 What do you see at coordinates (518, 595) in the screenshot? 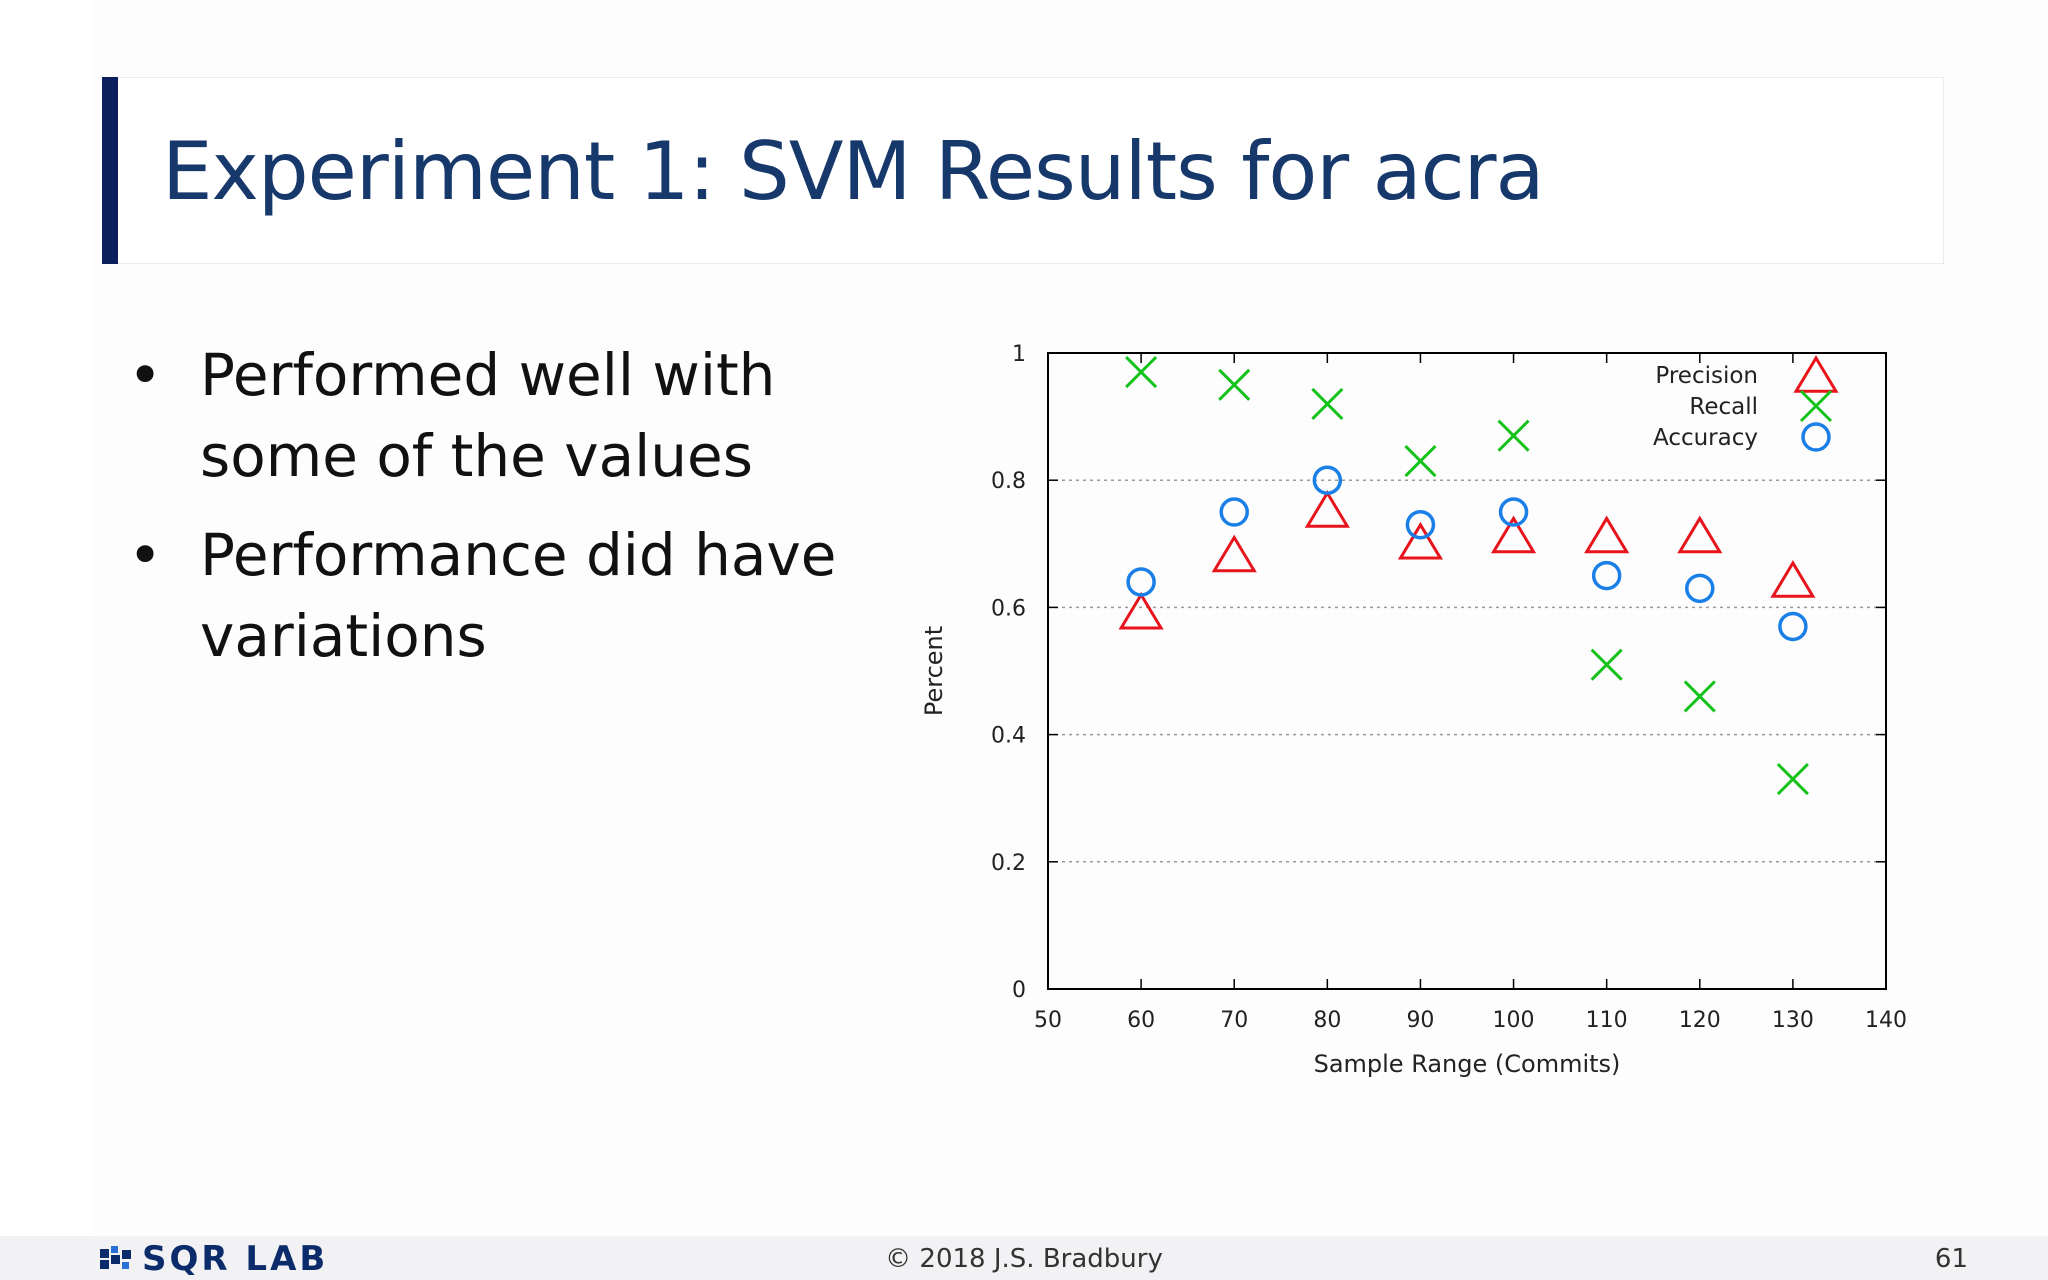
I see `bullet-text: Performance did have variations` at bounding box center [518, 595].